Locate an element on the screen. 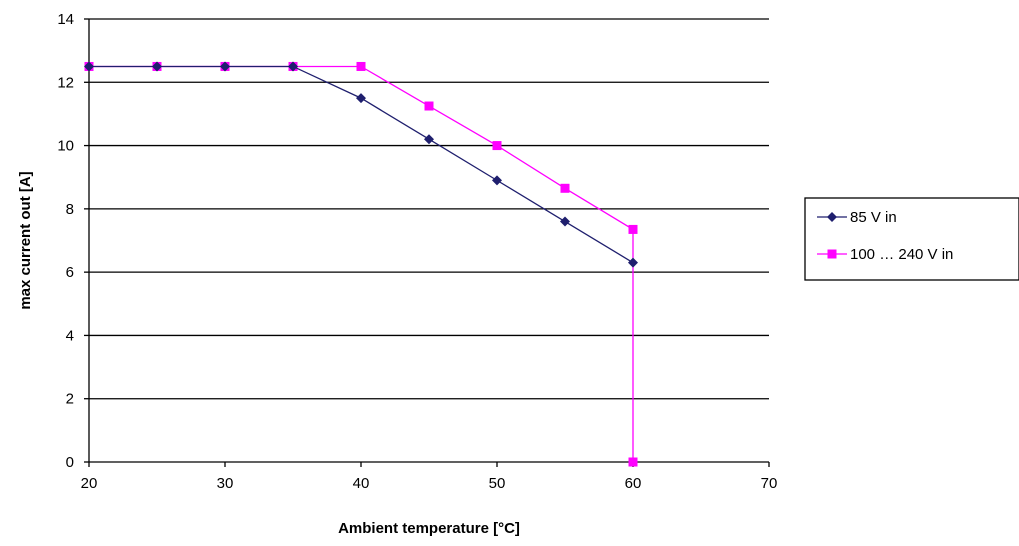 The width and height of the screenshot is (1019, 546). y-tick-label: 12 is located at coordinates (65, 82).